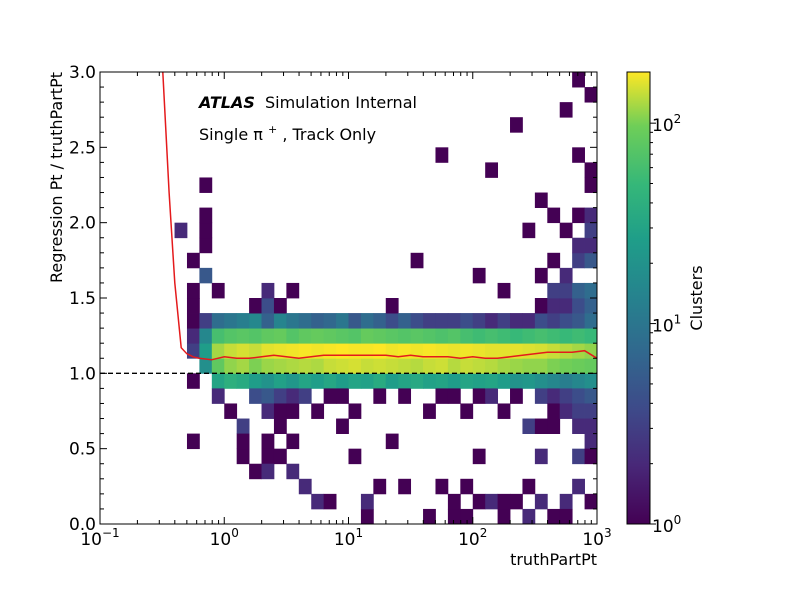  What do you see at coordinates (348, 538) in the screenshot?
I see `x-tick-label: 10¹` at bounding box center [348, 538].